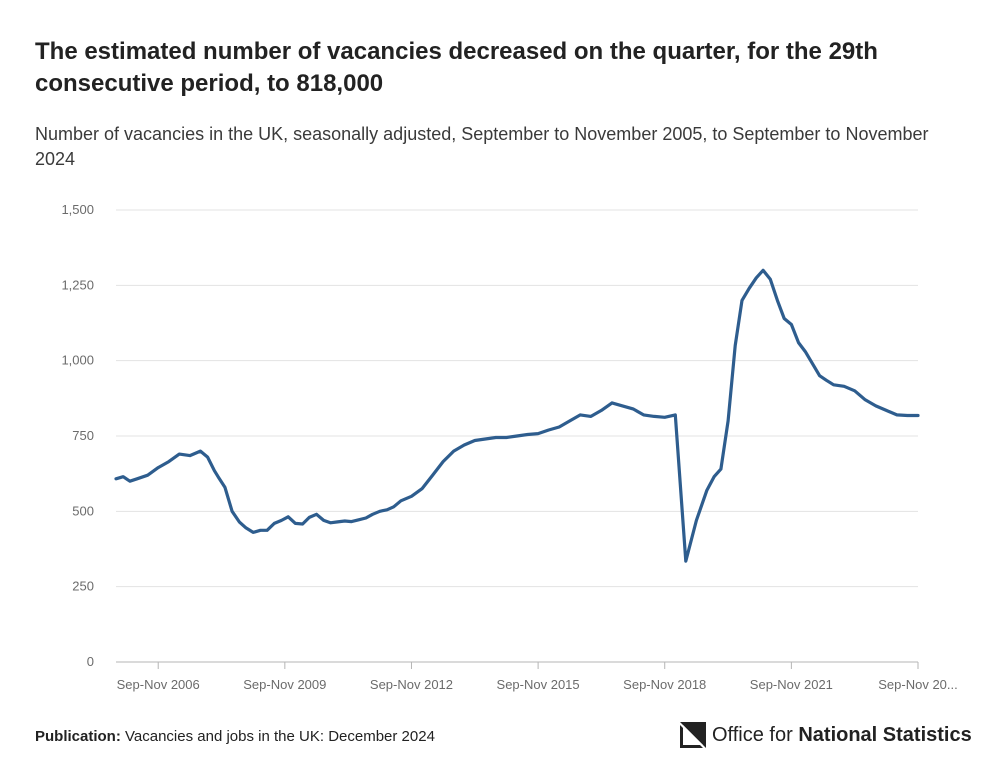  Describe the element at coordinates (77, 209) in the screenshot. I see `y-tick-label: 1,500` at that location.